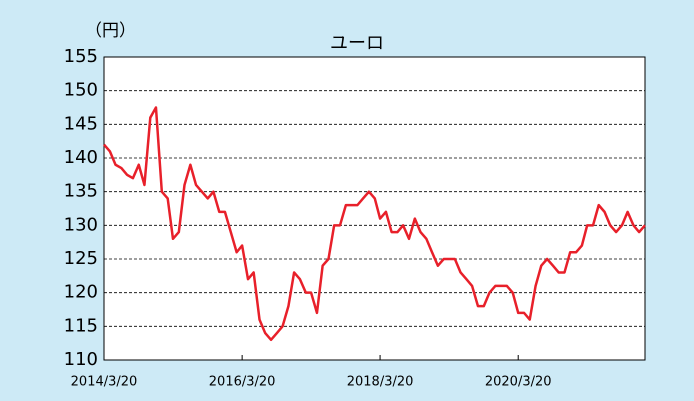  What do you see at coordinates (81, 56) in the screenshot?
I see `y-tick-label: 155` at bounding box center [81, 56].